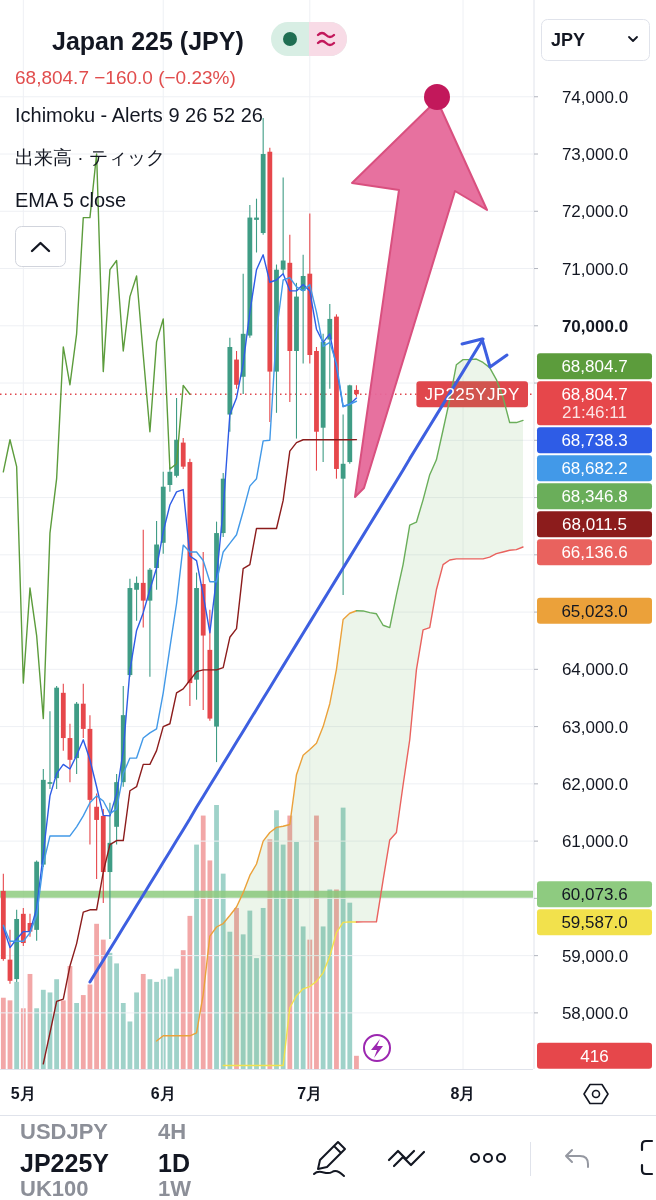 Image resolution: width=656 pixels, height=1200 pixels. I want to click on text: 68,346.8, so click(594, 497).